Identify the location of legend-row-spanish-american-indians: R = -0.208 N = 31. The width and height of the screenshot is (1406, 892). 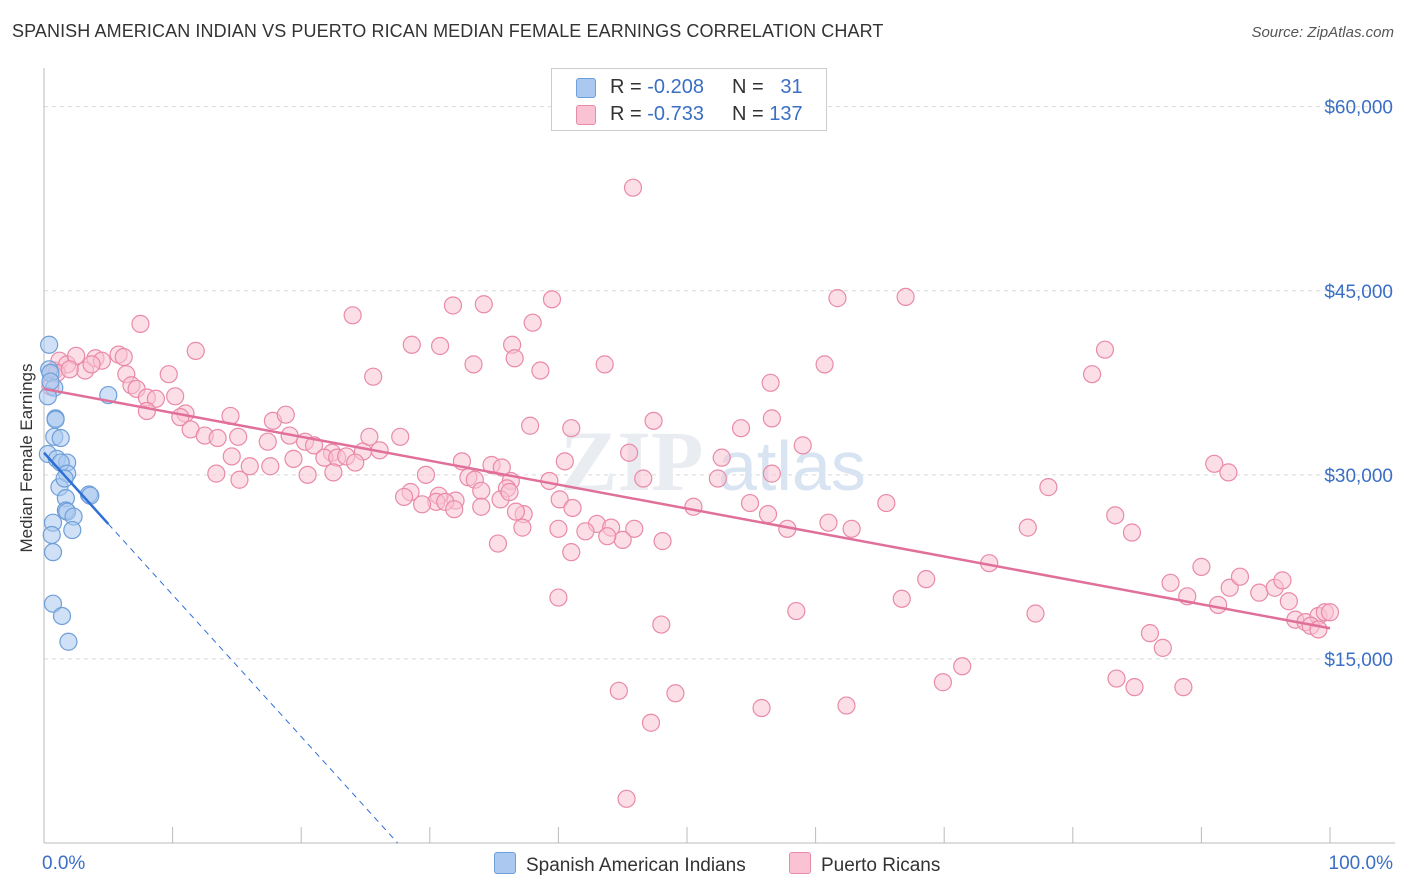
(689, 87).